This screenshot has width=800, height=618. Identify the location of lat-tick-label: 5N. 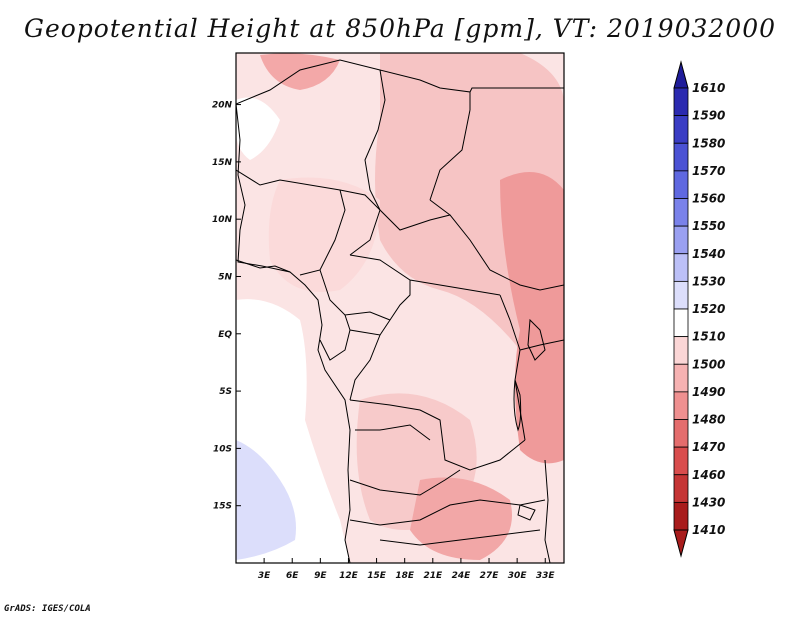
(225, 277).